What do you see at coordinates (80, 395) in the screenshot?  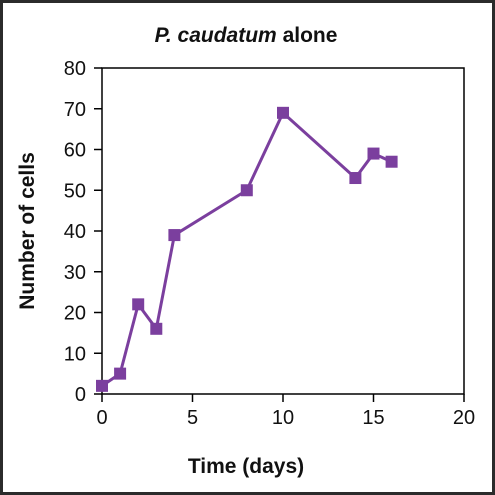 I see `y-tick-label: 0` at bounding box center [80, 395].